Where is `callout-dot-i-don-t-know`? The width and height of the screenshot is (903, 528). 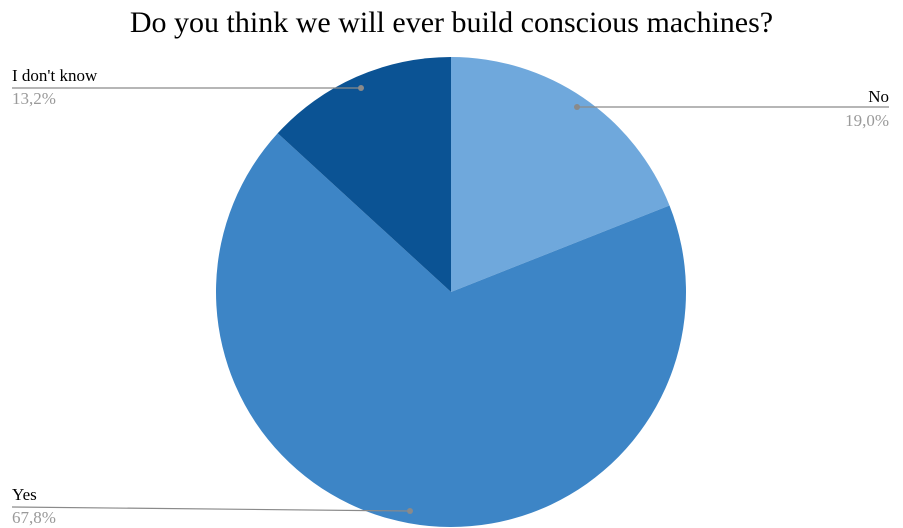 callout-dot-i-don-t-know is located at coordinates (361, 88).